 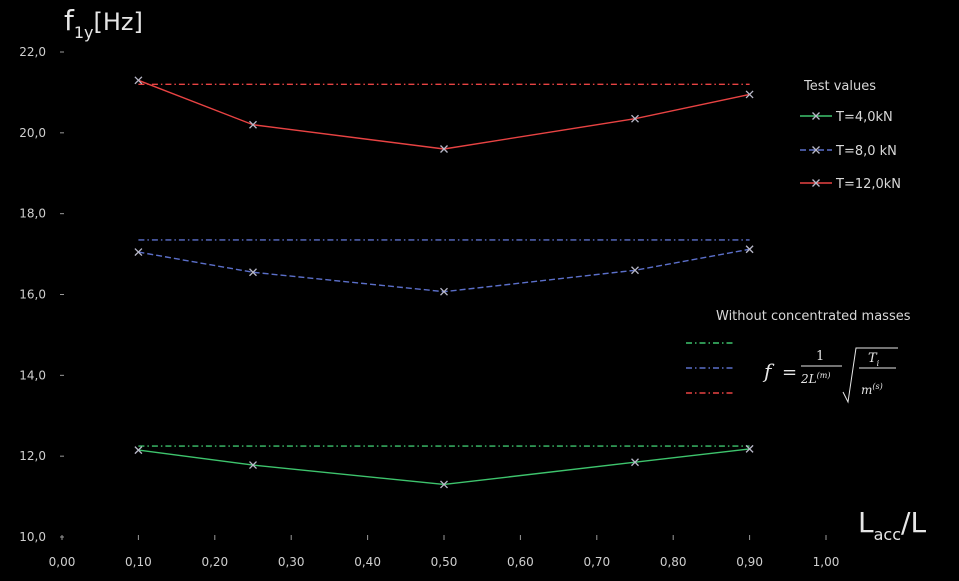 What do you see at coordinates (32, 295) in the screenshot?
I see `y-tick-label: 16,0` at bounding box center [32, 295].